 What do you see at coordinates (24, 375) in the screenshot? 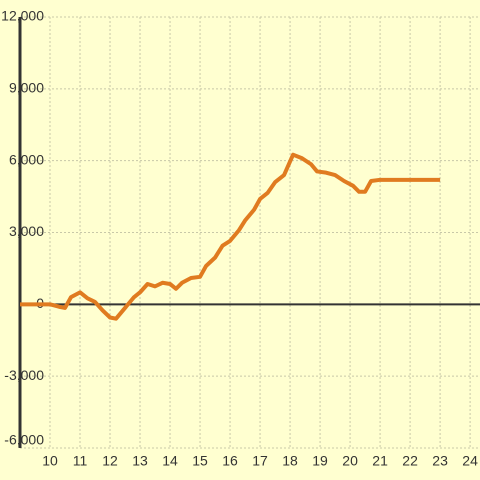
I see `y-tick-label: -3,000` at bounding box center [24, 375].